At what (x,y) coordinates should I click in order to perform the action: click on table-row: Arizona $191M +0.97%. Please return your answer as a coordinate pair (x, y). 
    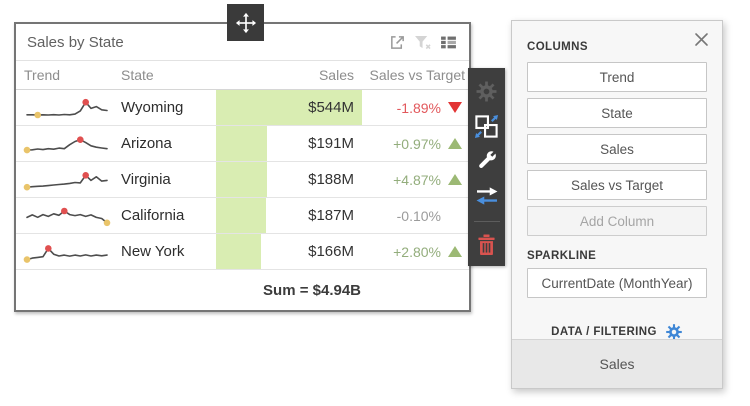
    Looking at the image, I should click on (242, 144).